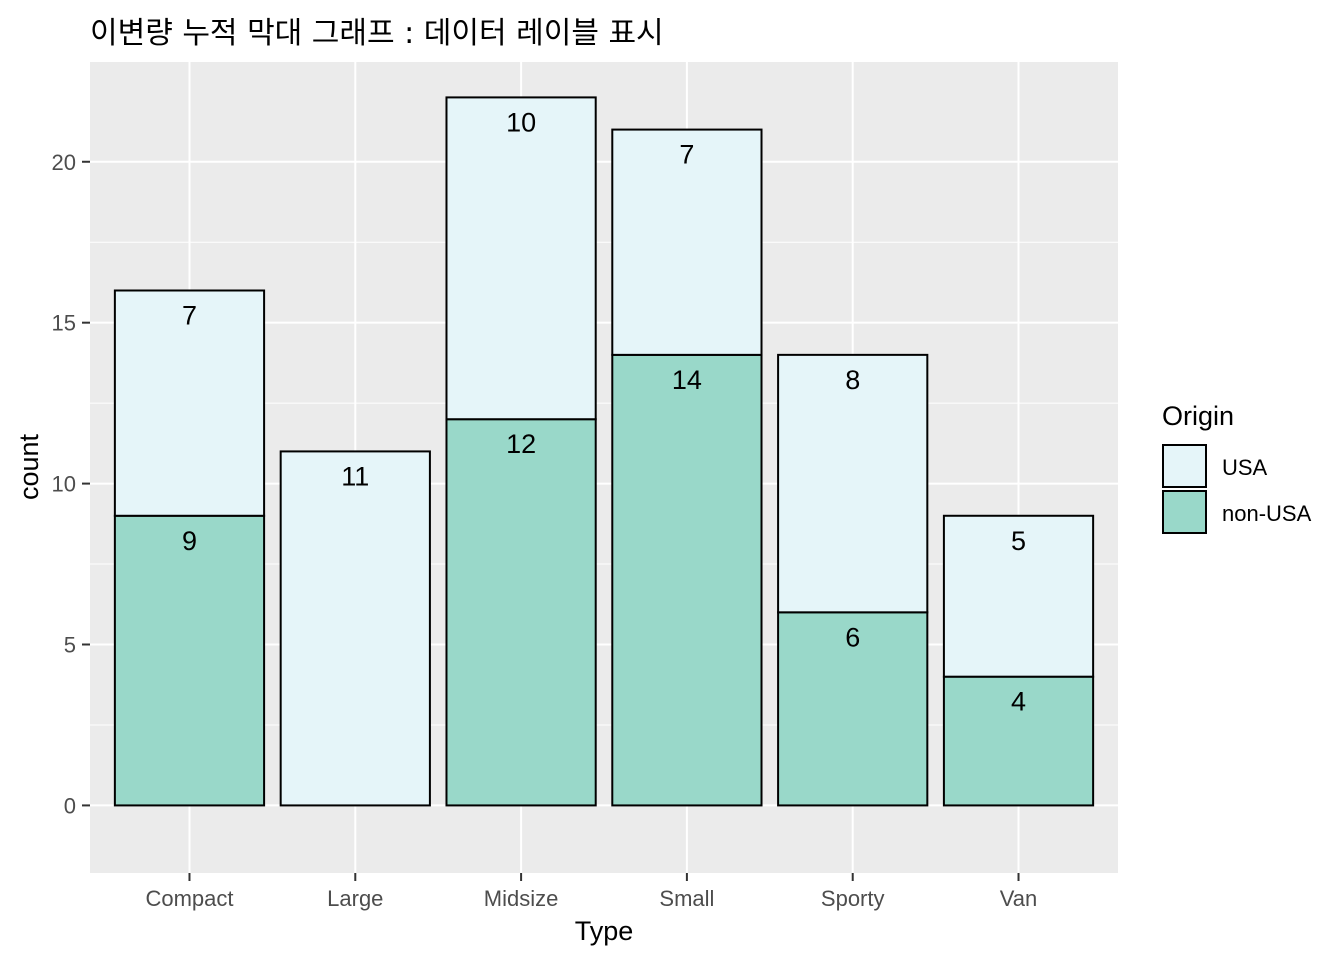 The image size is (1344, 960). I want to click on data-label: 10, so click(521, 122).